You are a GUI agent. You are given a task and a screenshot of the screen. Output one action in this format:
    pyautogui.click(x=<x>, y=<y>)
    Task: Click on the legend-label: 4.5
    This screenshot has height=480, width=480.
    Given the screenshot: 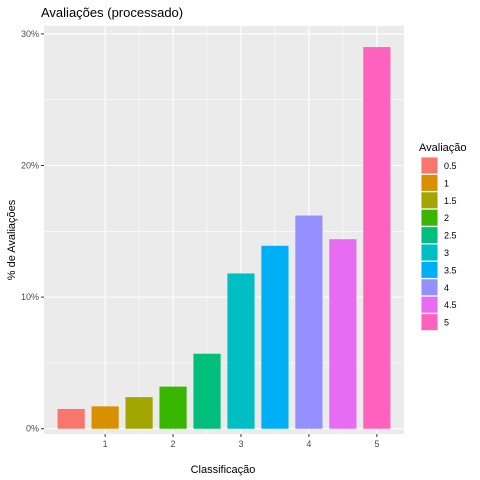 What is the action you would take?
    pyautogui.click(x=450, y=305)
    